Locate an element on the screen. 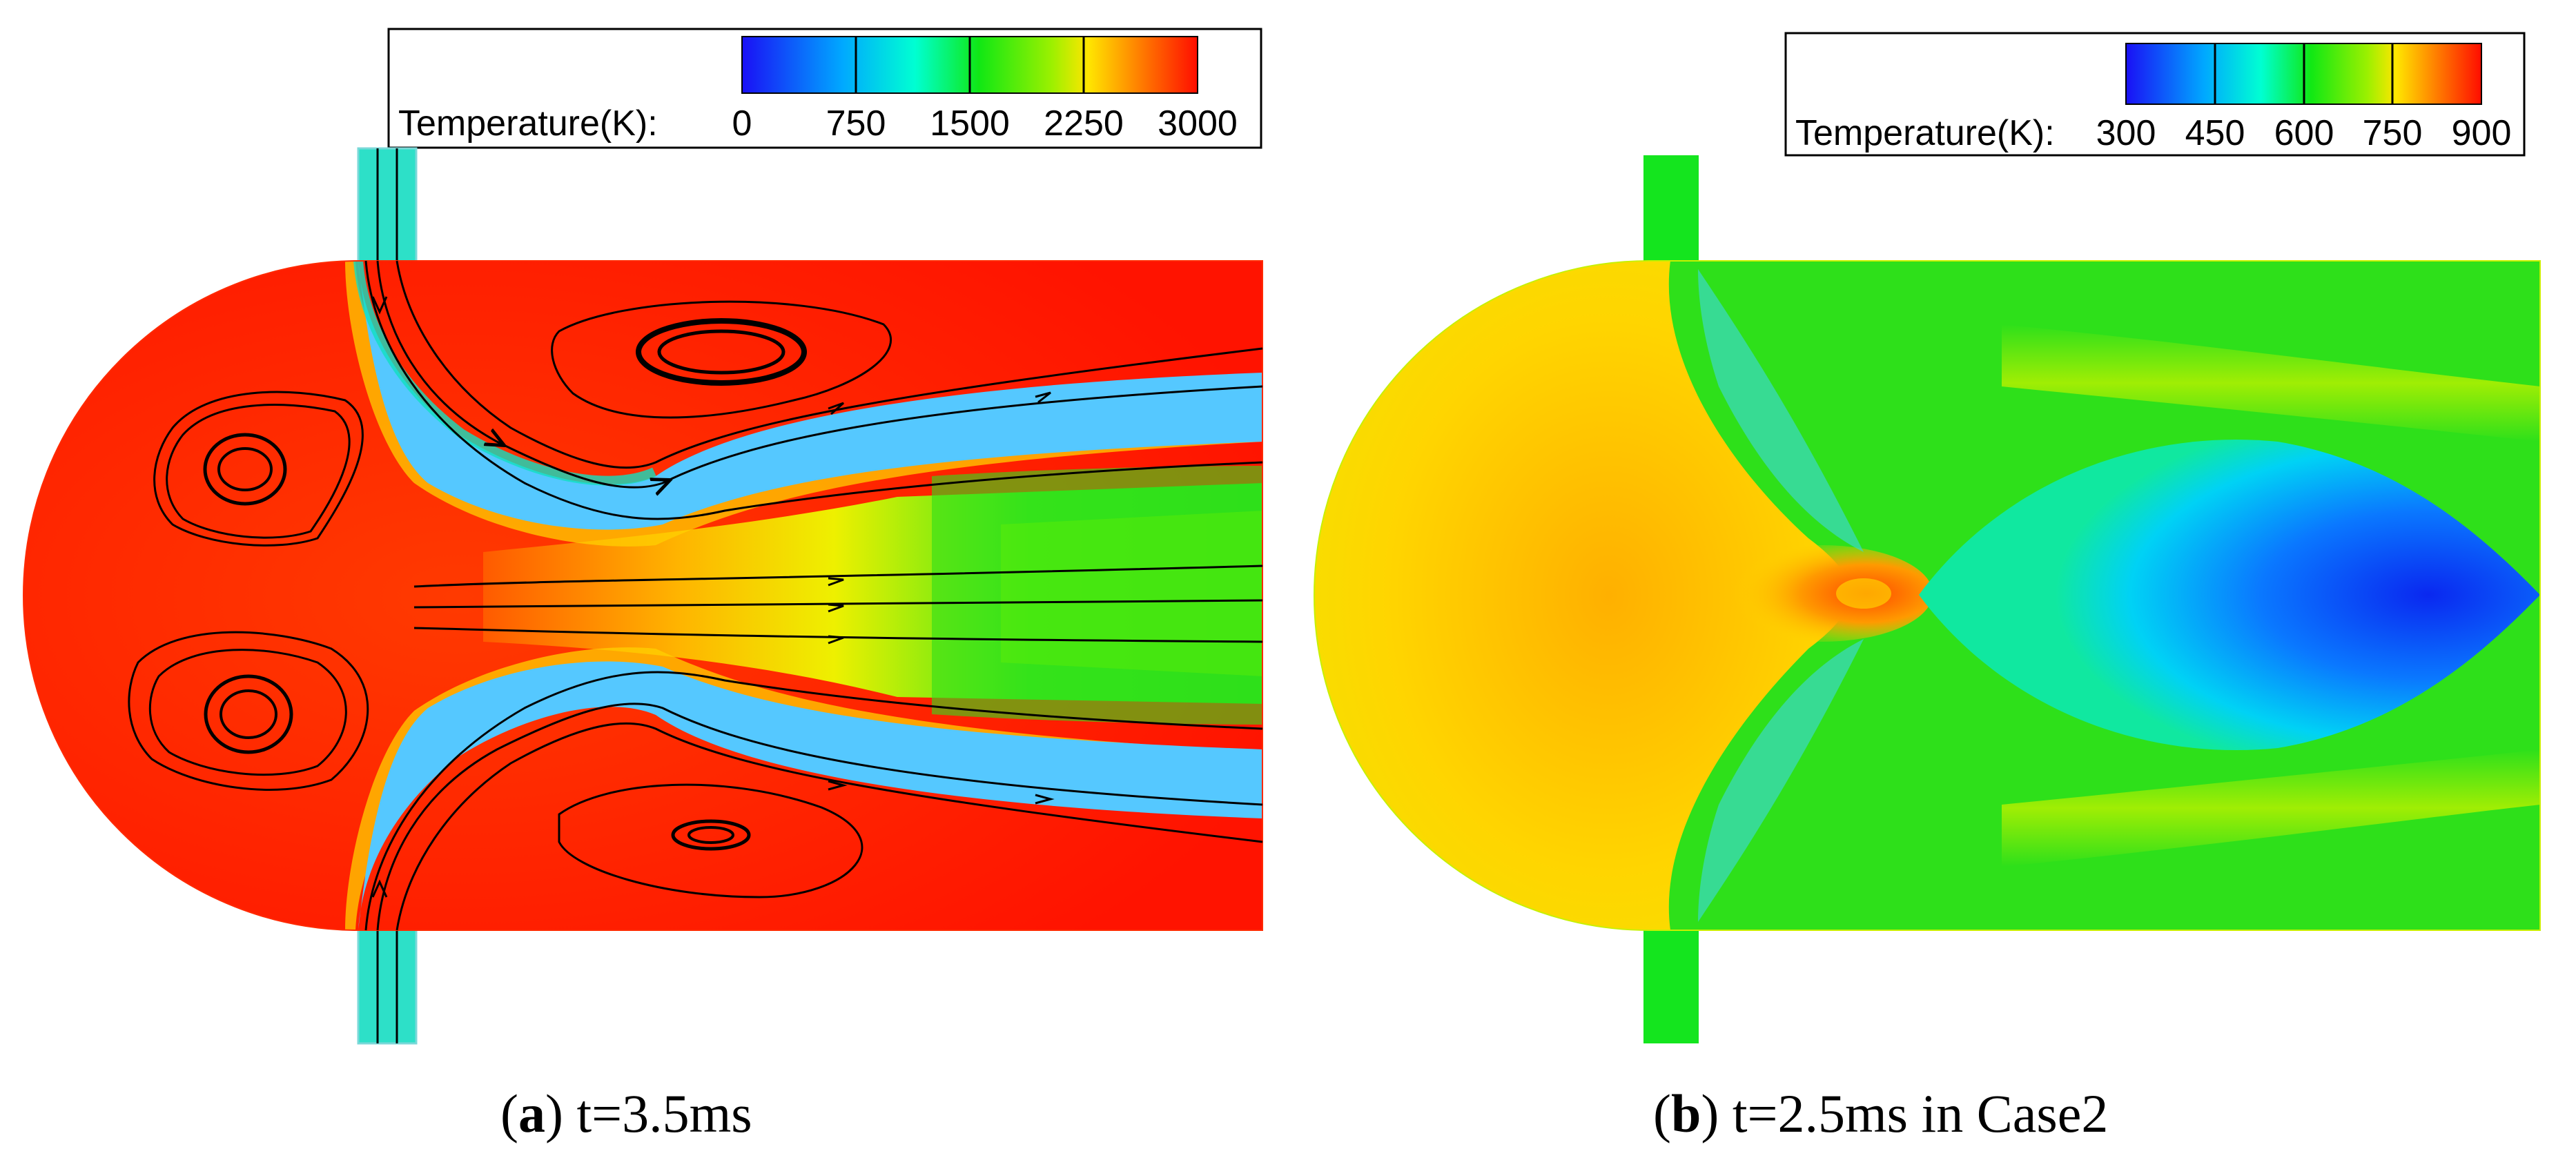 The image size is (2576, 1169). legend-a-tick: 0 is located at coordinates (742, 124).